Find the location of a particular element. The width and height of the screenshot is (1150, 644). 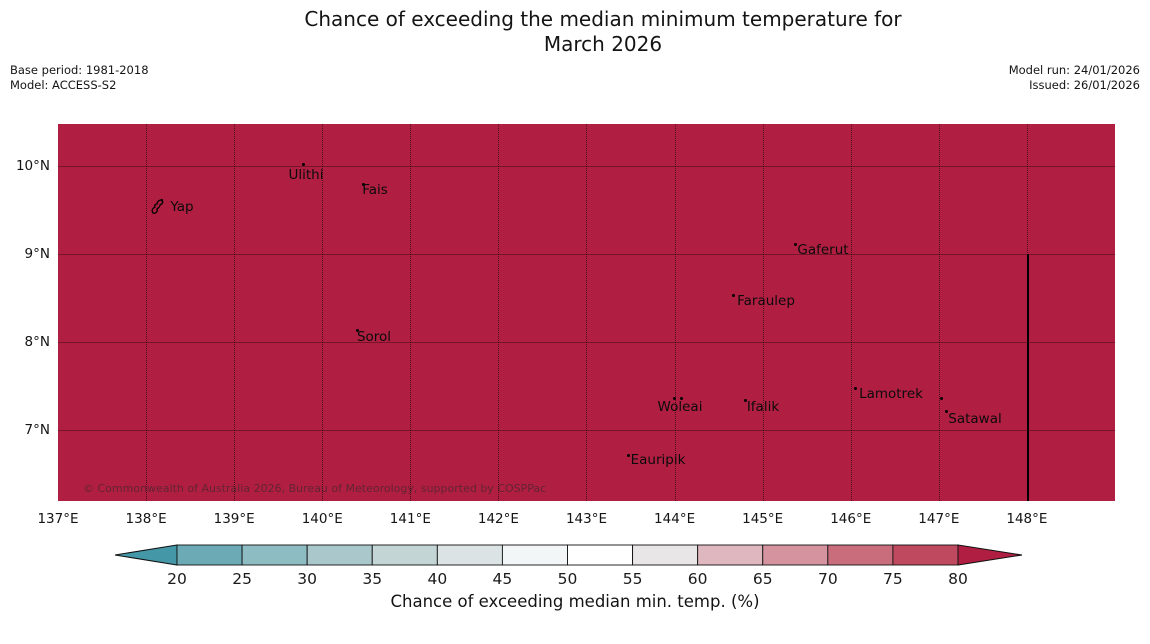

figure-title-line2: March 2026 is located at coordinates (603, 44).